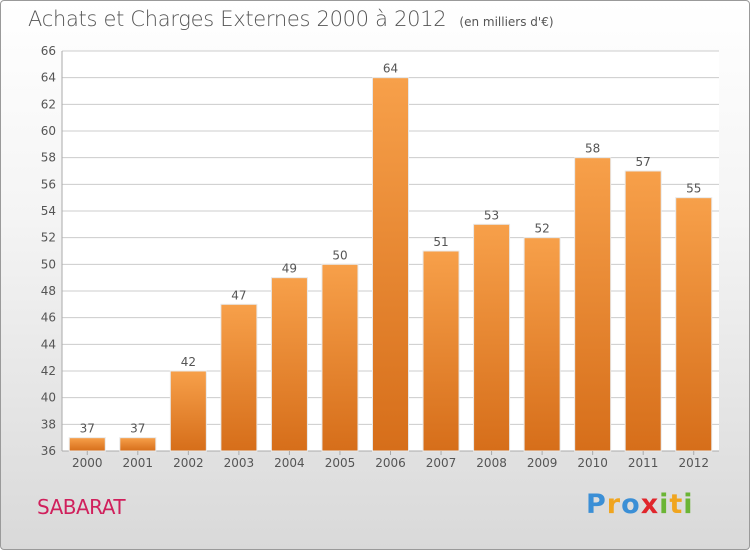 Image resolution: width=750 pixels, height=550 pixels. What do you see at coordinates (48, 424) in the screenshot?
I see `y-tick-label: 38` at bounding box center [48, 424].